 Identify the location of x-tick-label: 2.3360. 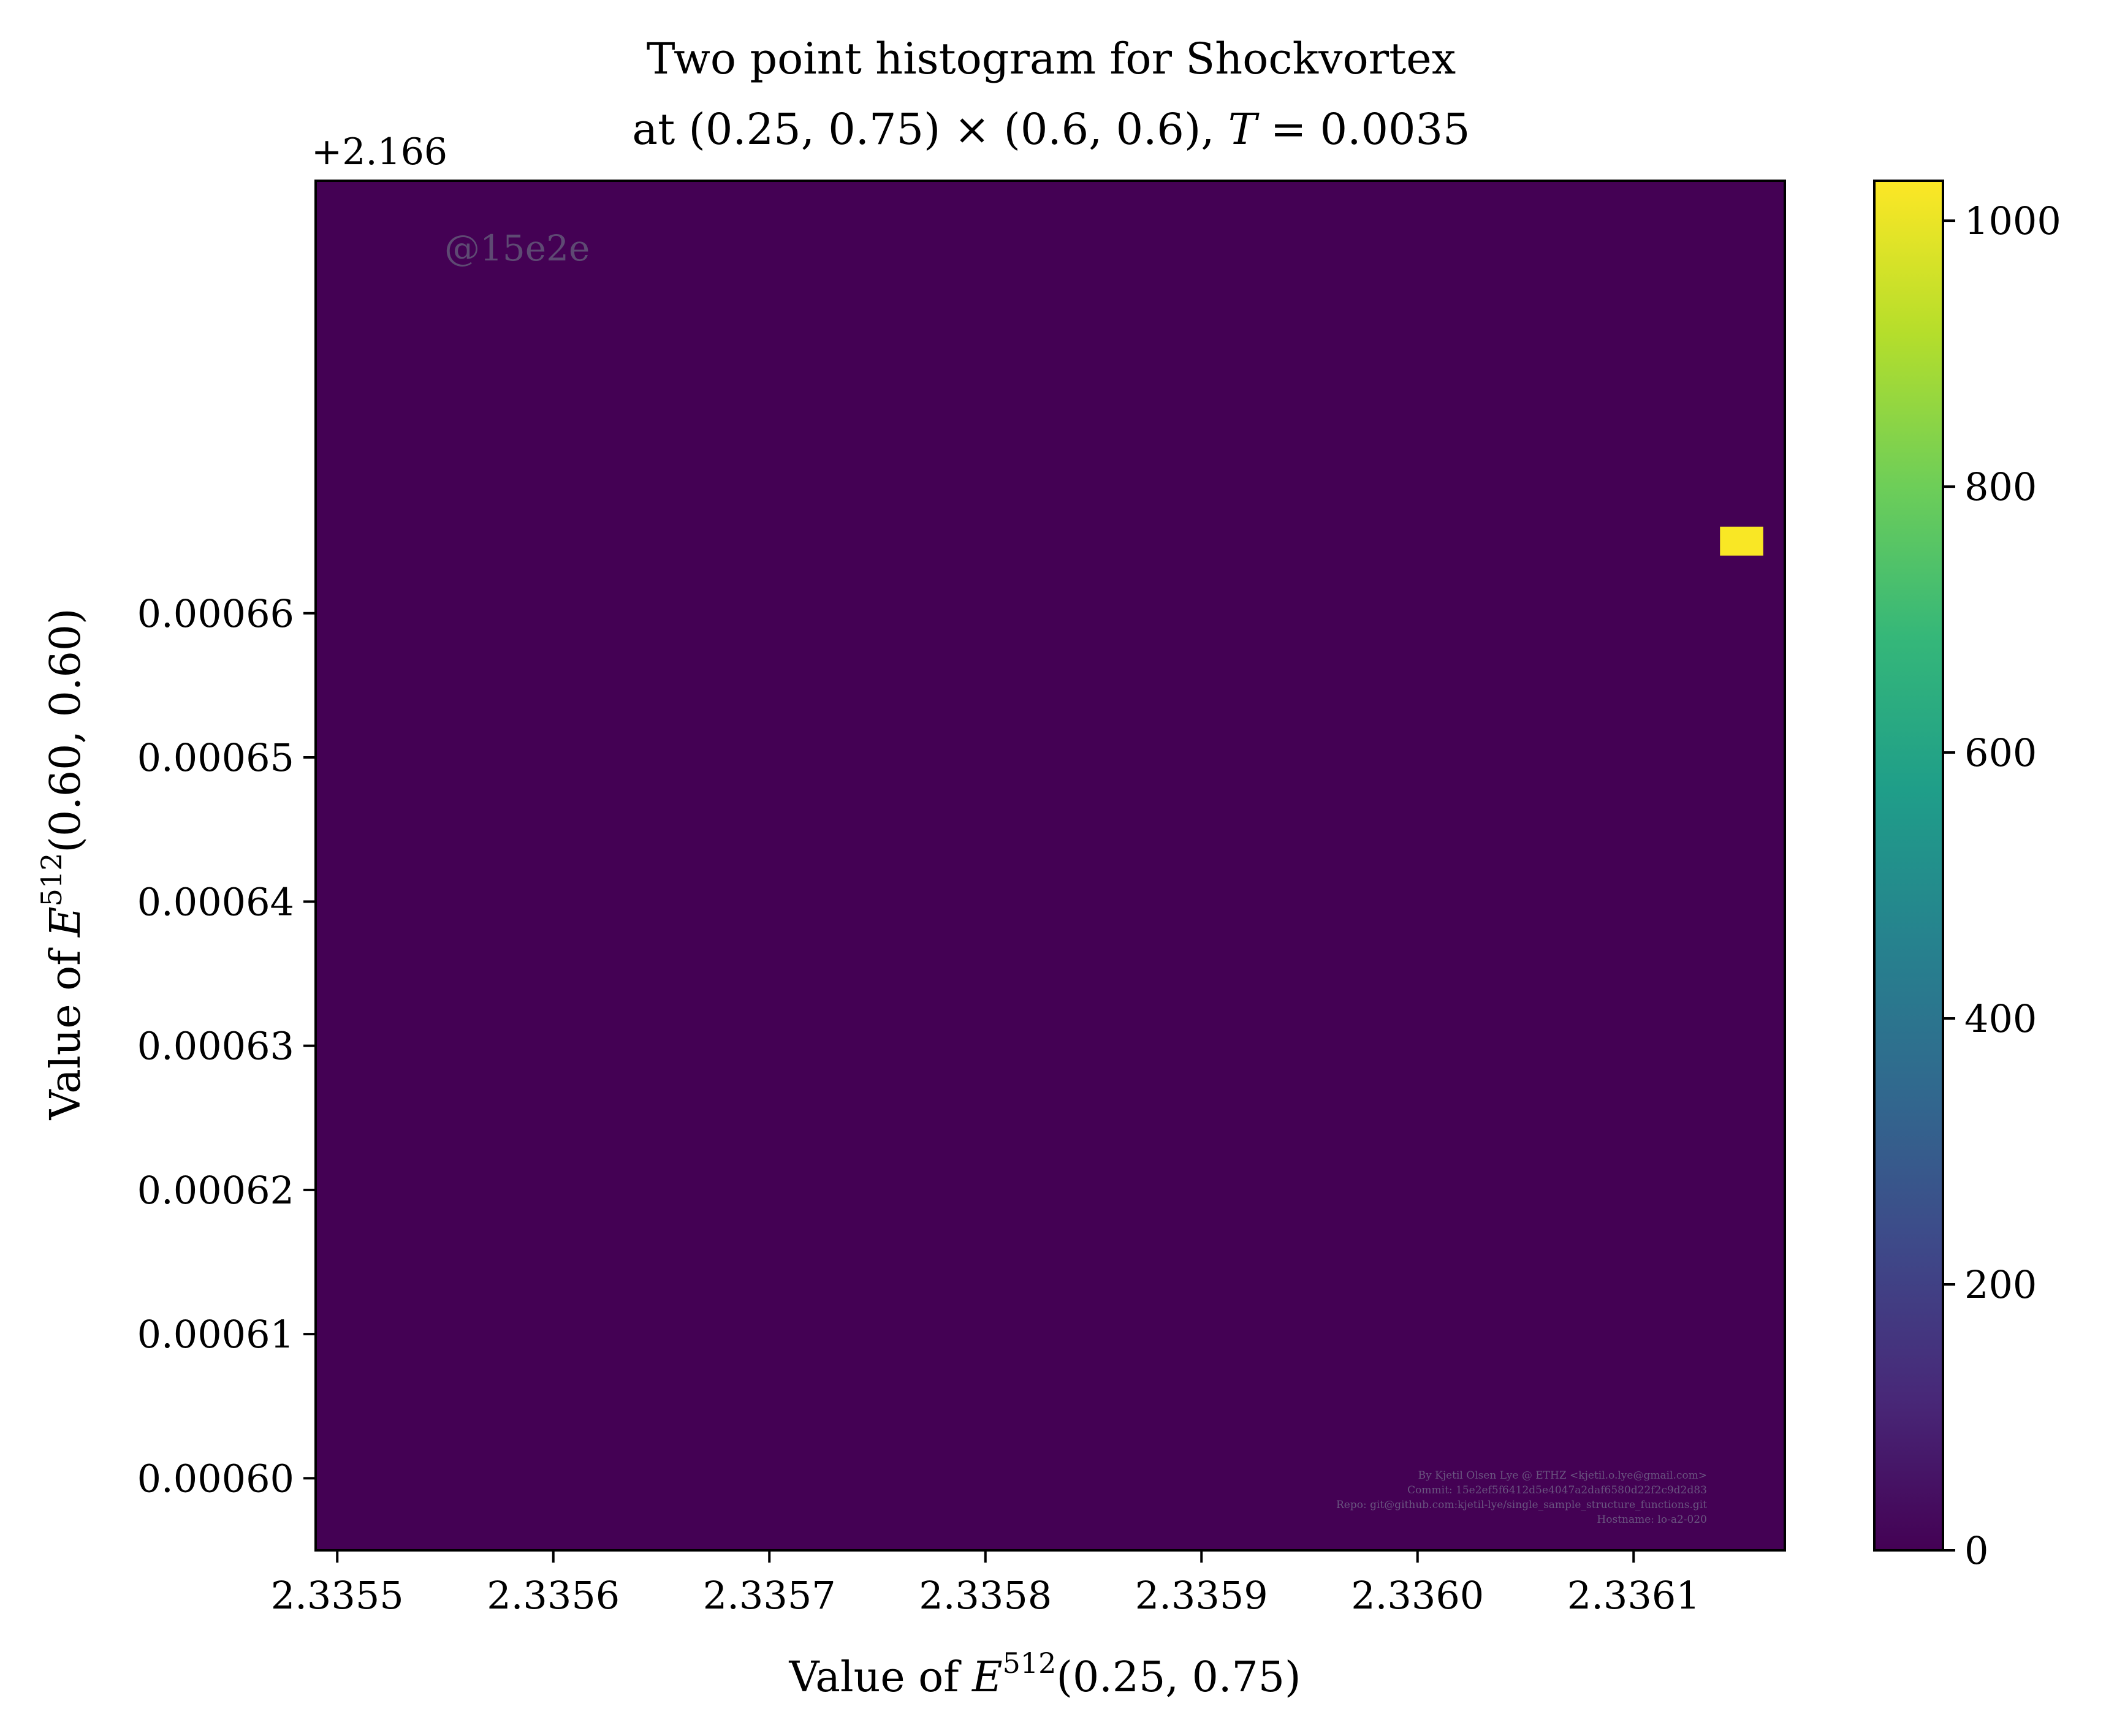
(1417, 1595).